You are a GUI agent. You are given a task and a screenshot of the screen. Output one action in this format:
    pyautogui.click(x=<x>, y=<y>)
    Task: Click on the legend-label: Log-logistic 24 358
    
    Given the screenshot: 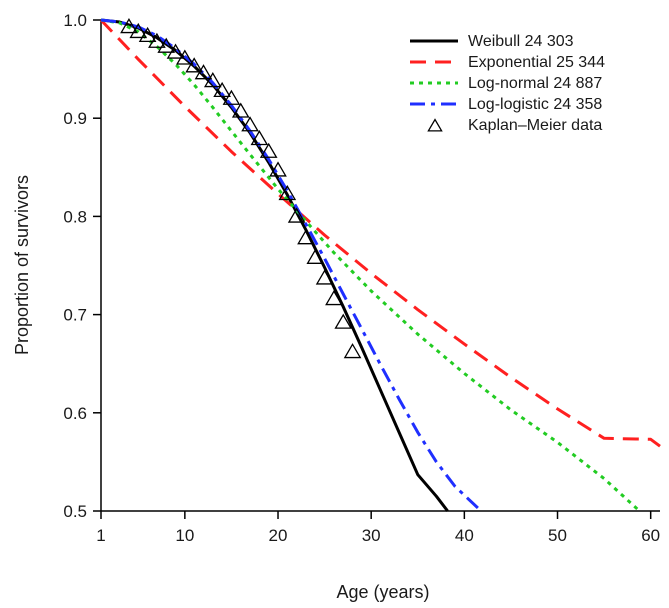 What is the action you would take?
    pyautogui.click(x=535, y=104)
    